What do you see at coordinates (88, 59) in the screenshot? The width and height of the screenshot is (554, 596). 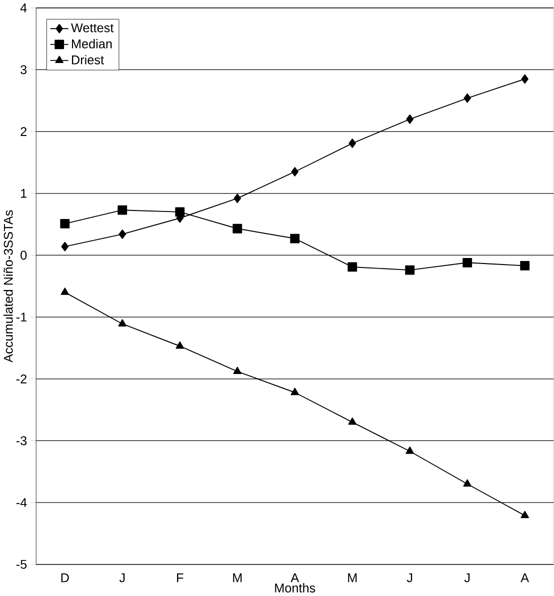 I see `legend-label: Driest` at bounding box center [88, 59].